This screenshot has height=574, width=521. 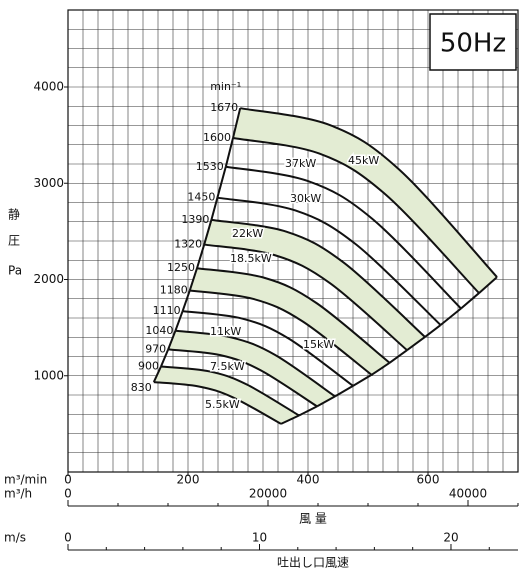 I want to click on speed-label: 1600, so click(x=217, y=137).